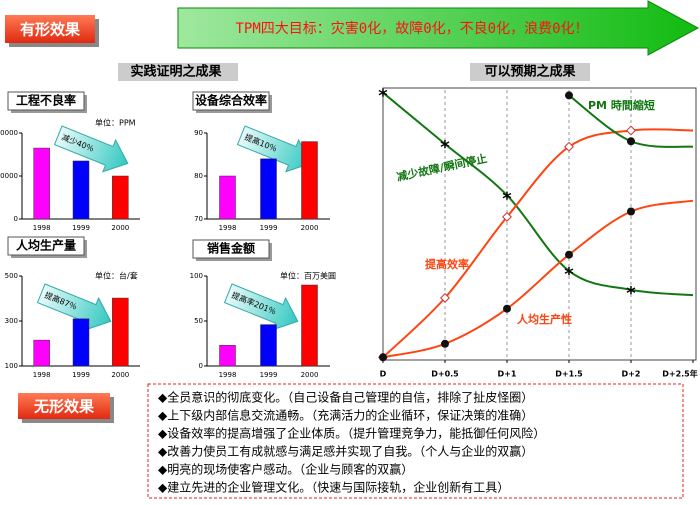  What do you see at coordinates (345, 451) in the screenshot?
I see `bullet-item: ◆改善力使员工有成就感与满足感并实现了自我。（个人与企业的双赢）` at bounding box center [345, 451].